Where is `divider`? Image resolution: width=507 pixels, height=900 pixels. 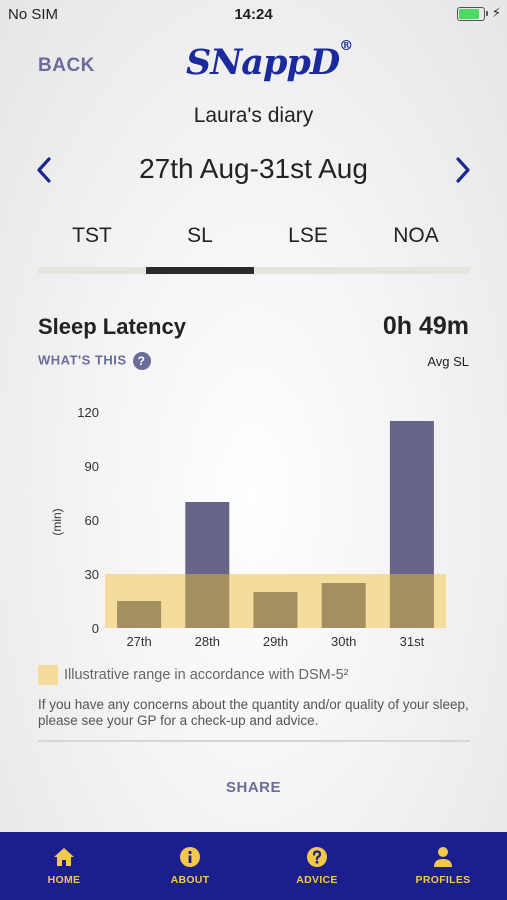 divider is located at coordinates (254, 741).